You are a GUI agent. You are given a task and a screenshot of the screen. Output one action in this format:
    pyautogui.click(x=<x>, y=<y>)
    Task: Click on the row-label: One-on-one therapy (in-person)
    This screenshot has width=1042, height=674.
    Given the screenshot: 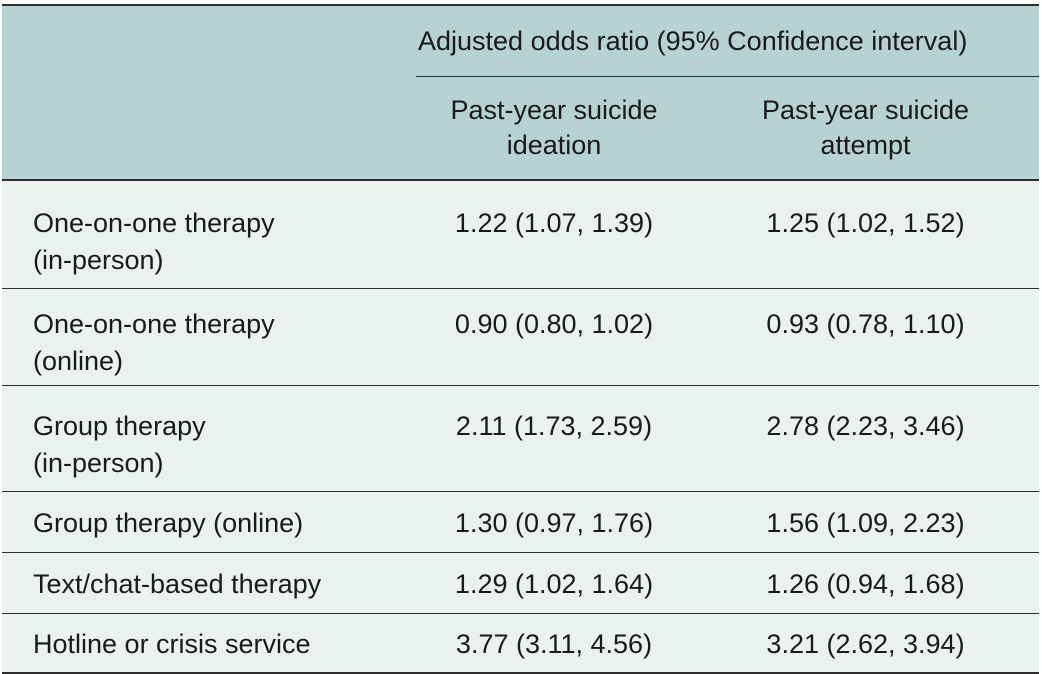 What is the action you would take?
    pyautogui.click(x=209, y=234)
    